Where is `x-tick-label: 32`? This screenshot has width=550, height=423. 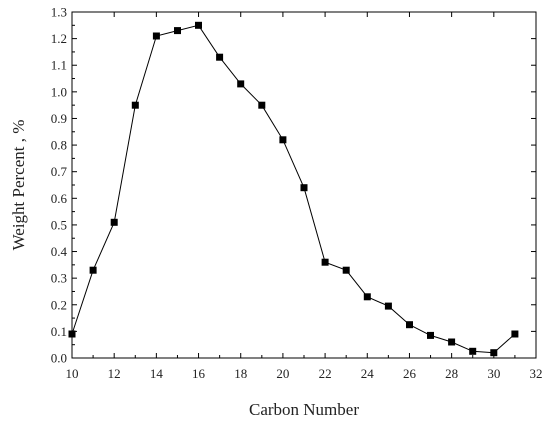
x-tick-label: 32 is located at coordinates (536, 373).